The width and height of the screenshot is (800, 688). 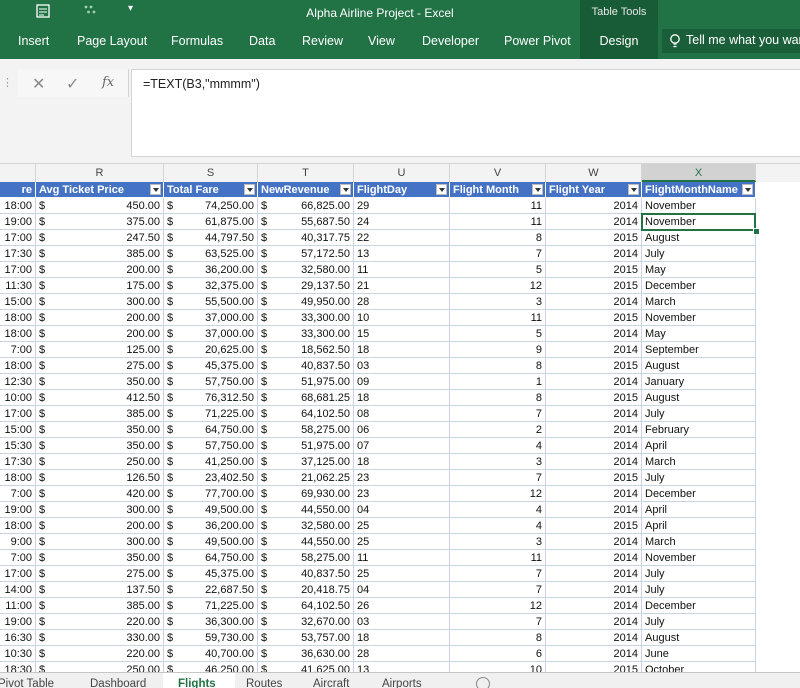 What do you see at coordinates (498, 654) in the screenshot?
I see `cell-flight-month: 6` at bounding box center [498, 654].